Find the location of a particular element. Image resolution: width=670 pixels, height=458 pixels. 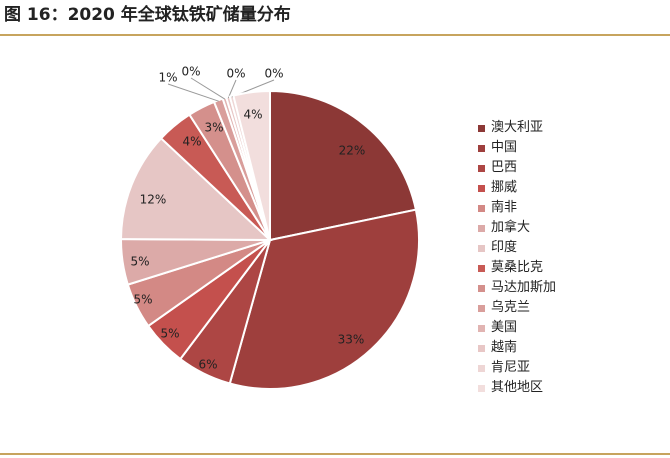

legend-item-12: 越南 is located at coordinates (517, 348).